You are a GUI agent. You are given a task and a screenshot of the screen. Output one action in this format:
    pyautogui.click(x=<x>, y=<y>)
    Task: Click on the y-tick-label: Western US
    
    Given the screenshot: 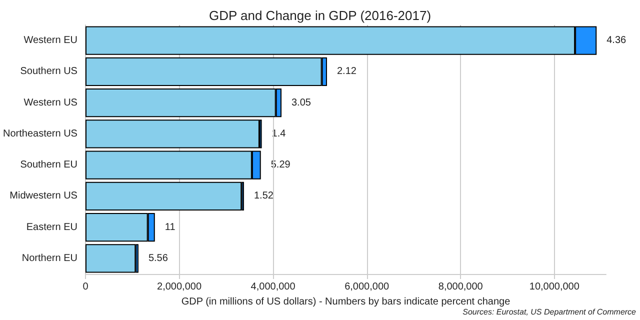 What is the action you would take?
    pyautogui.click(x=51, y=102)
    